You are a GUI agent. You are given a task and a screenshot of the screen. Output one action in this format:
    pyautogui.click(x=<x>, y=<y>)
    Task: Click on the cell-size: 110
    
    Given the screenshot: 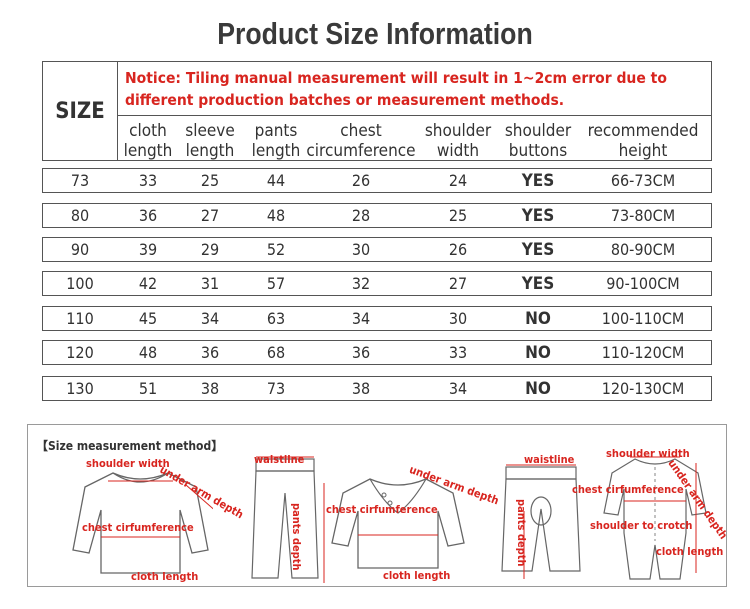 What is the action you would take?
    pyautogui.click(x=80, y=318)
    